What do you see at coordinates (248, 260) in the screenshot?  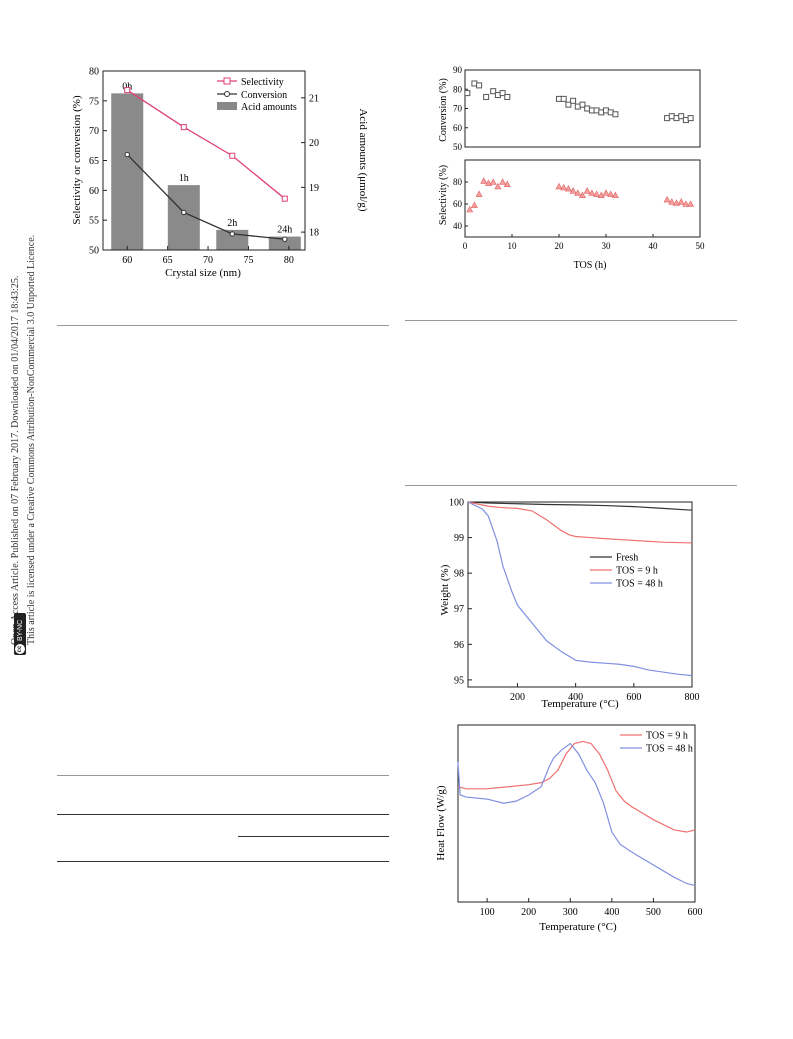 I see `x-tick-label: 75` at bounding box center [248, 260].